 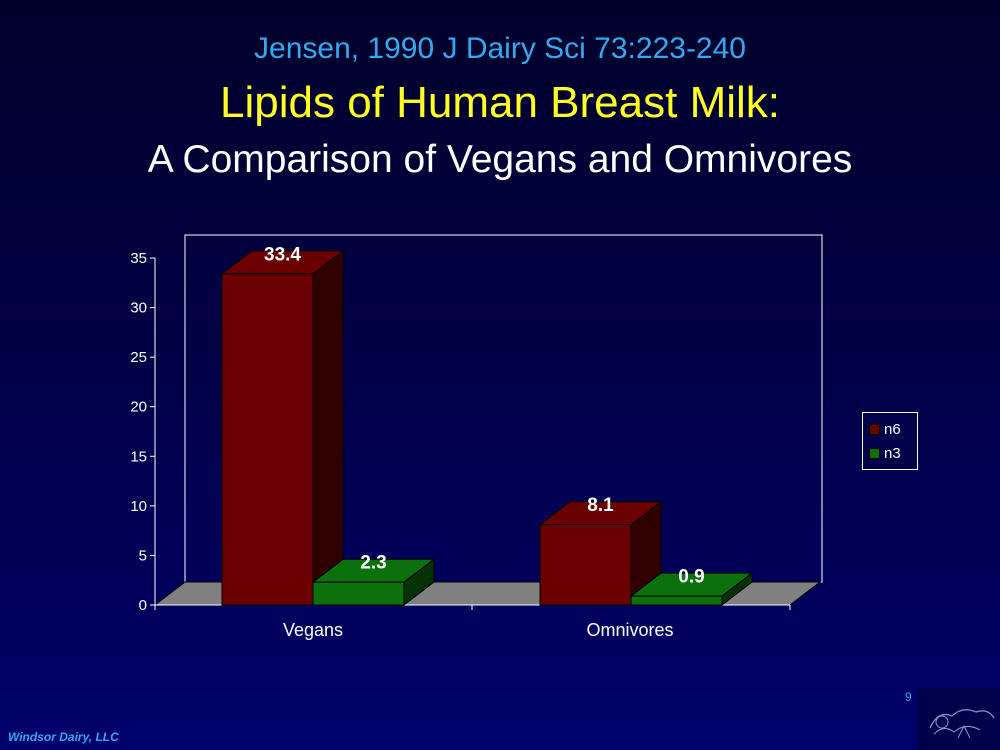 What do you see at coordinates (874, 429) in the screenshot?
I see `legend-swatch-n6` at bounding box center [874, 429].